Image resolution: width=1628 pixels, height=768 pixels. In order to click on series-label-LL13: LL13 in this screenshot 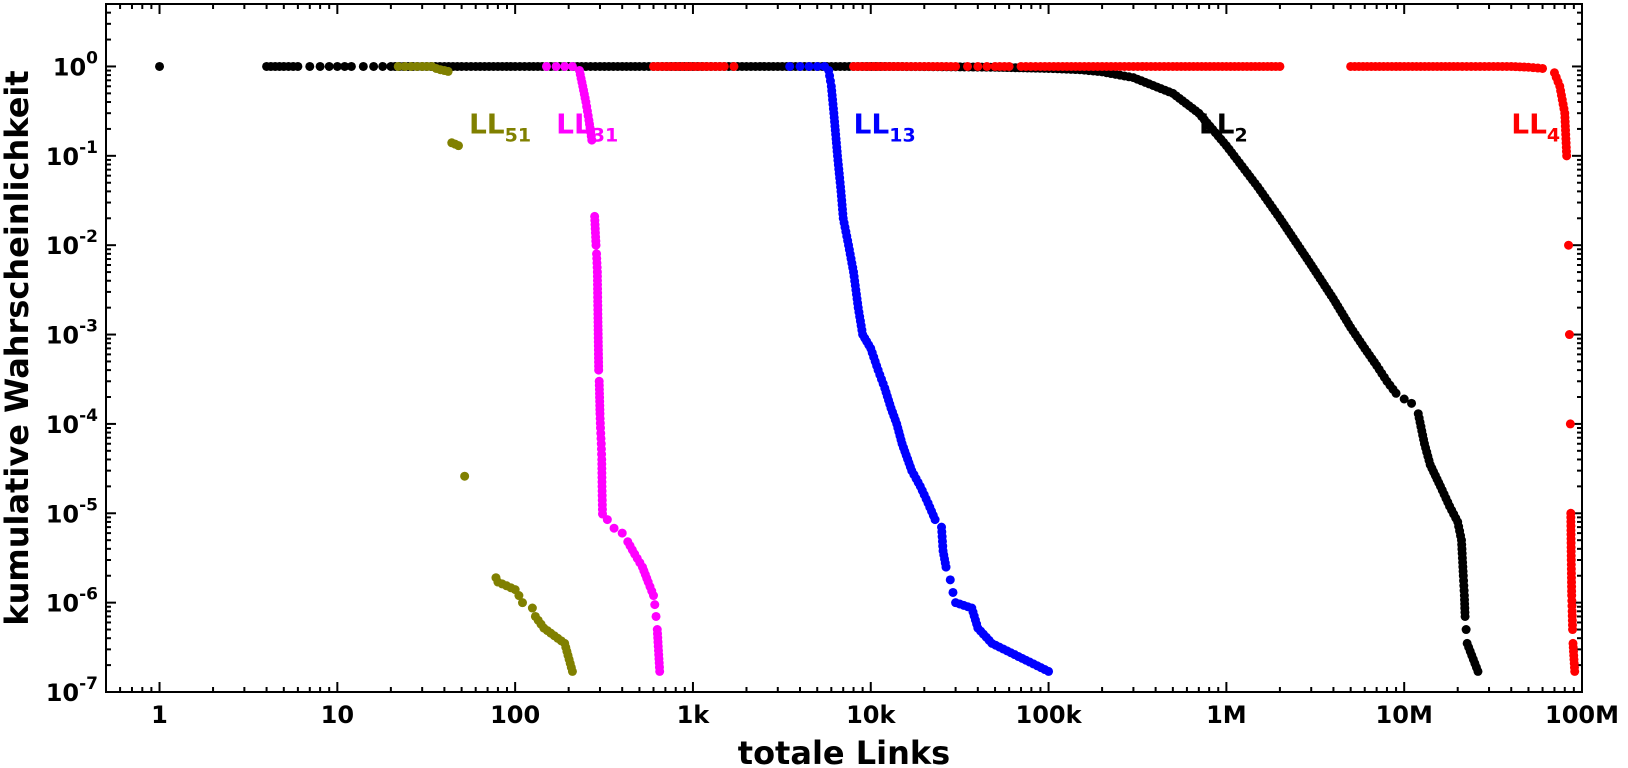, I will do `click(885, 126)`.